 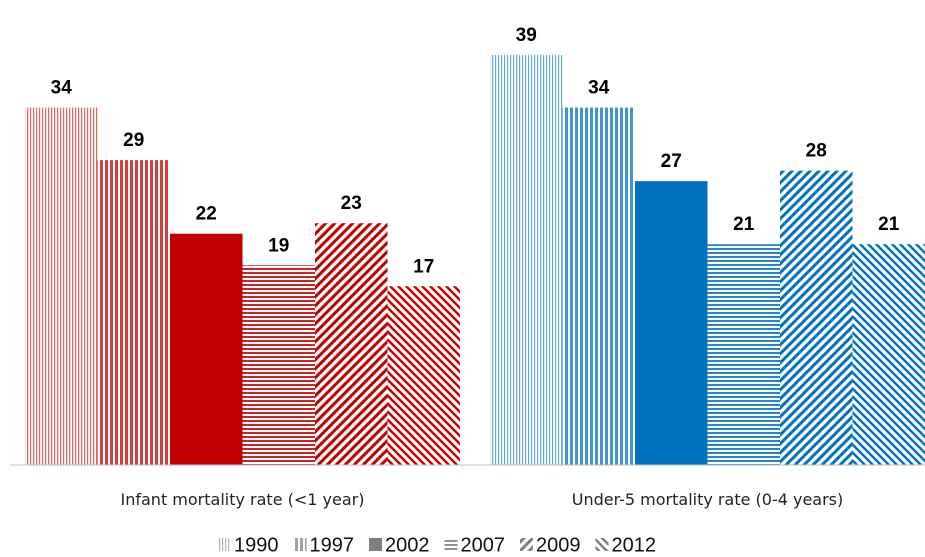 I want to click on x-tick-label: Under-5 mortality rate (0-4 years), so click(x=708, y=499).